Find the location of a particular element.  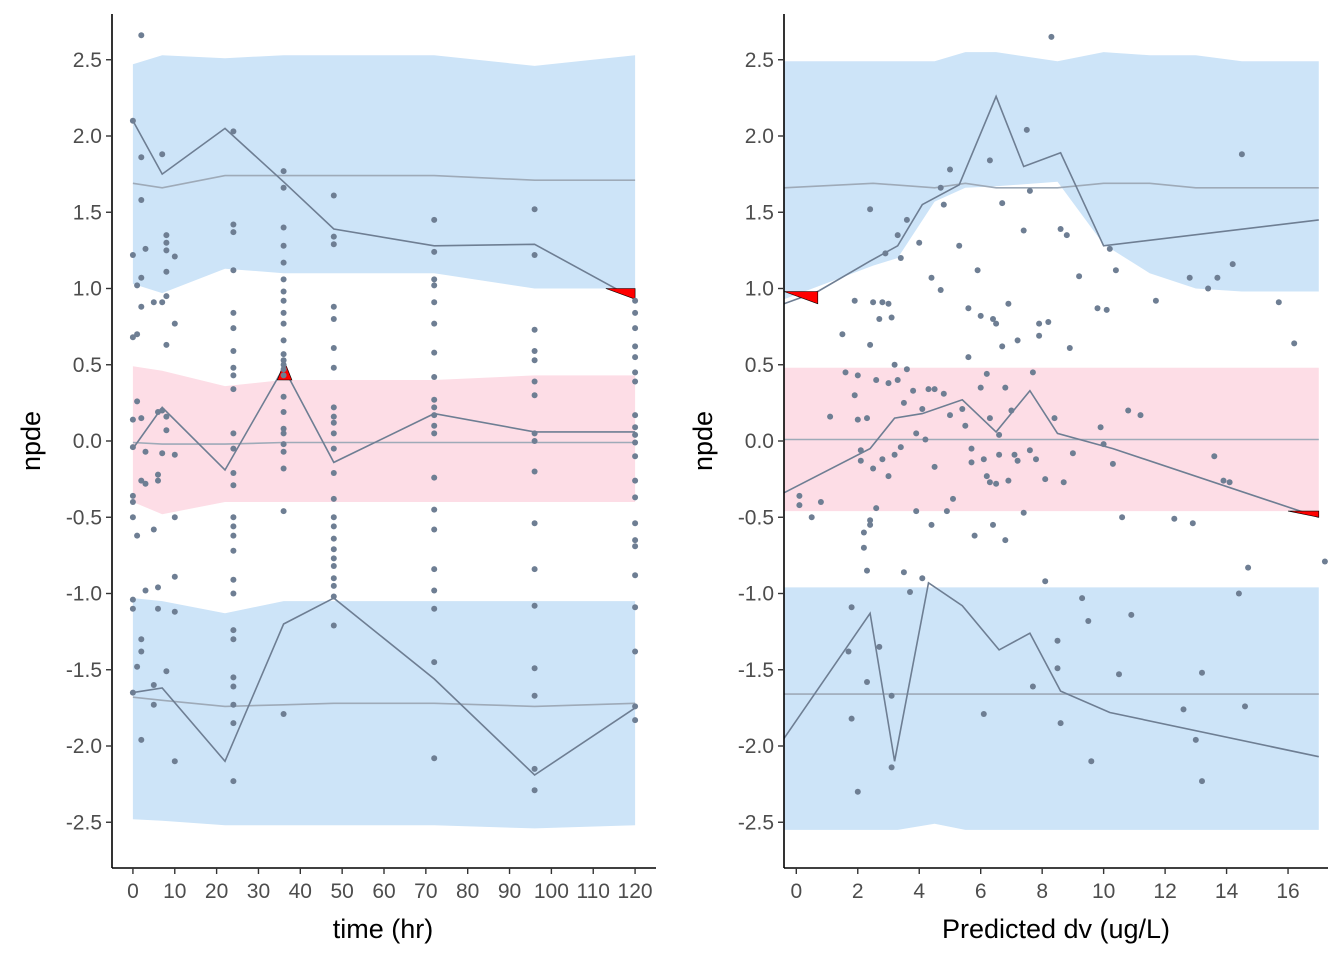

lower-prediction-band is located at coordinates (384, 713).